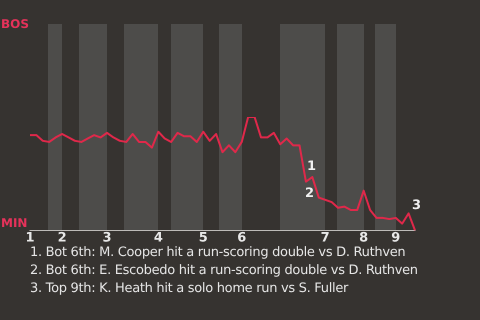 The width and height of the screenshot is (480, 320). What do you see at coordinates (224, 271) in the screenshot?
I see `text: 2. Bot 6th: E. Escobedo hit a run-scoring double vs D. Ruthven` at bounding box center [224, 271].